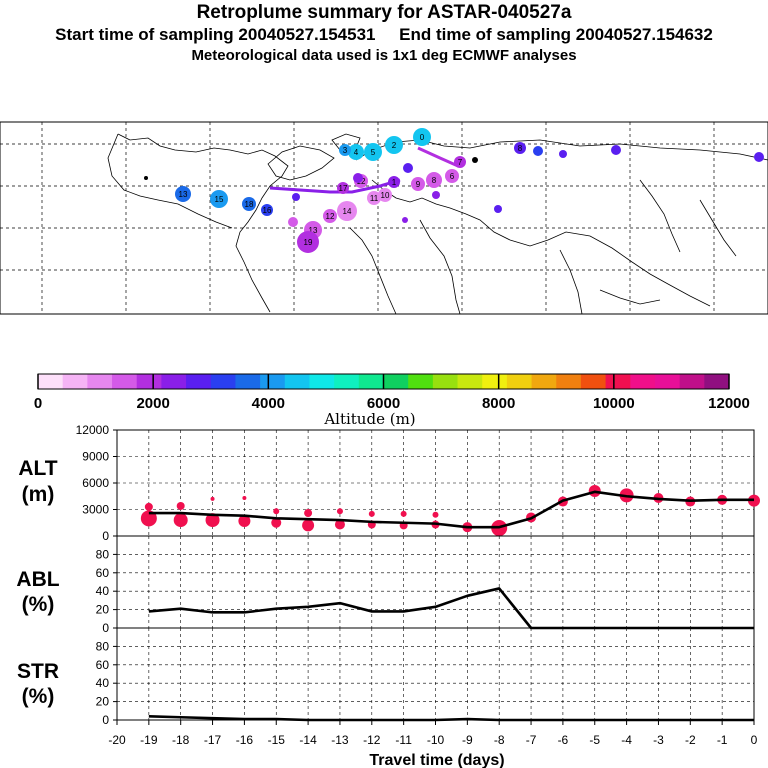  What do you see at coordinates (438, 157) in the screenshot?
I see `trajectory-path` at bounding box center [438, 157].